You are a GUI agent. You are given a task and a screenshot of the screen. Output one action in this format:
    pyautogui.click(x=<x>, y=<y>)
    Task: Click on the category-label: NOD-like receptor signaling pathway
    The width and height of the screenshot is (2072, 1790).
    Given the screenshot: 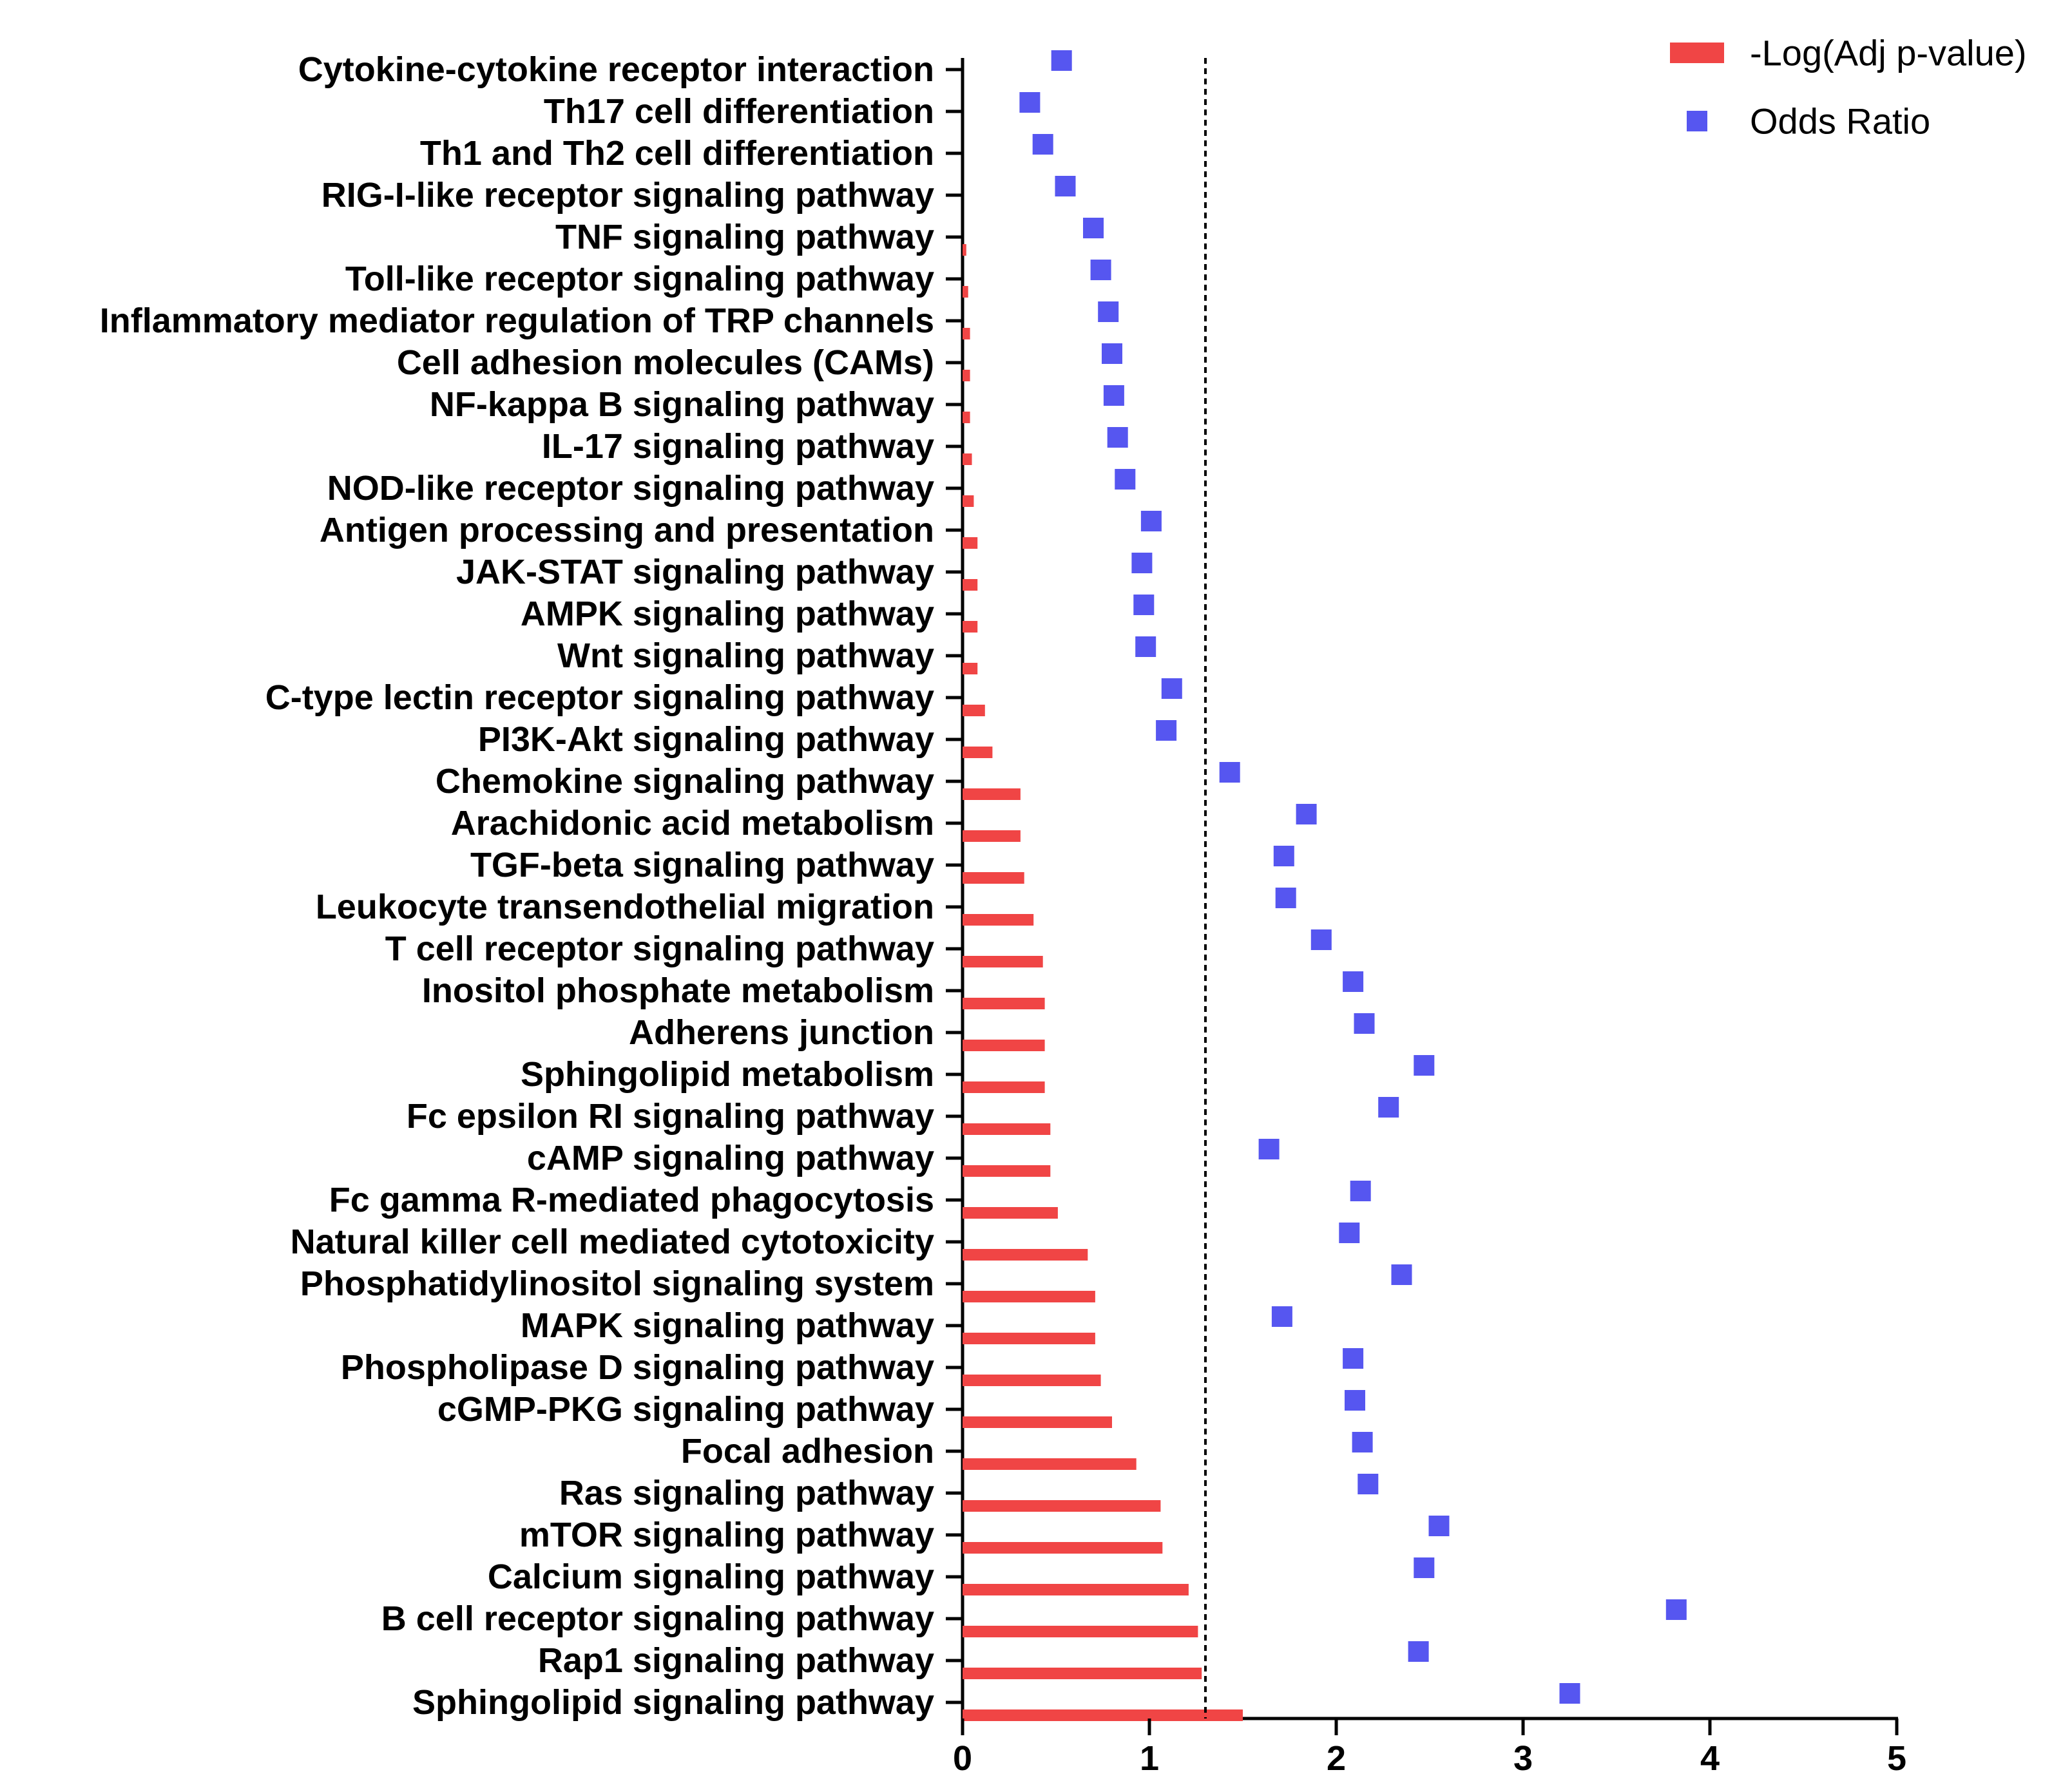 What is the action you would take?
    pyautogui.click(x=630, y=488)
    